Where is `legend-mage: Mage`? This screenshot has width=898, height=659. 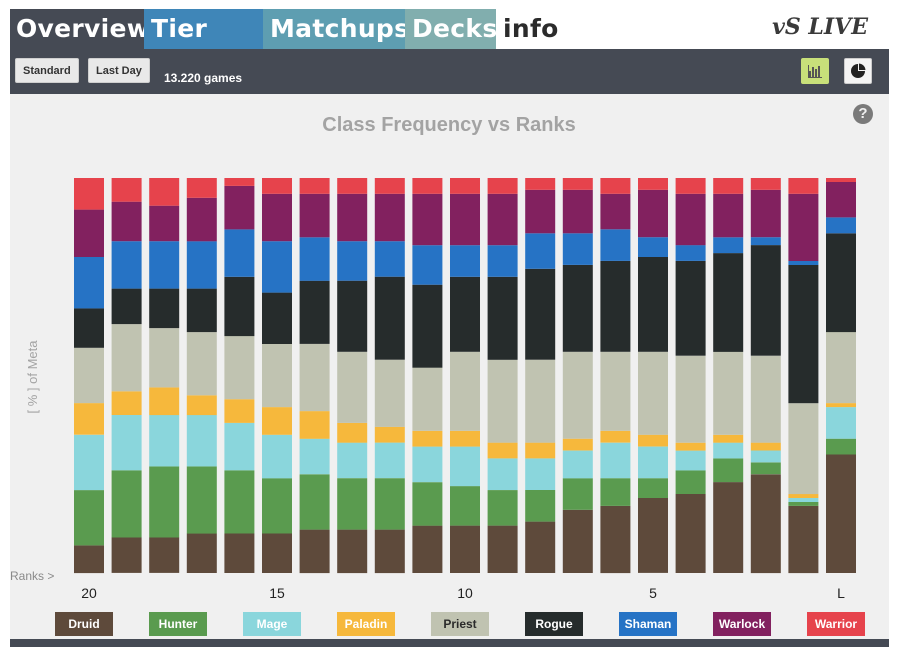
legend-mage: Mage is located at coordinates (272, 624).